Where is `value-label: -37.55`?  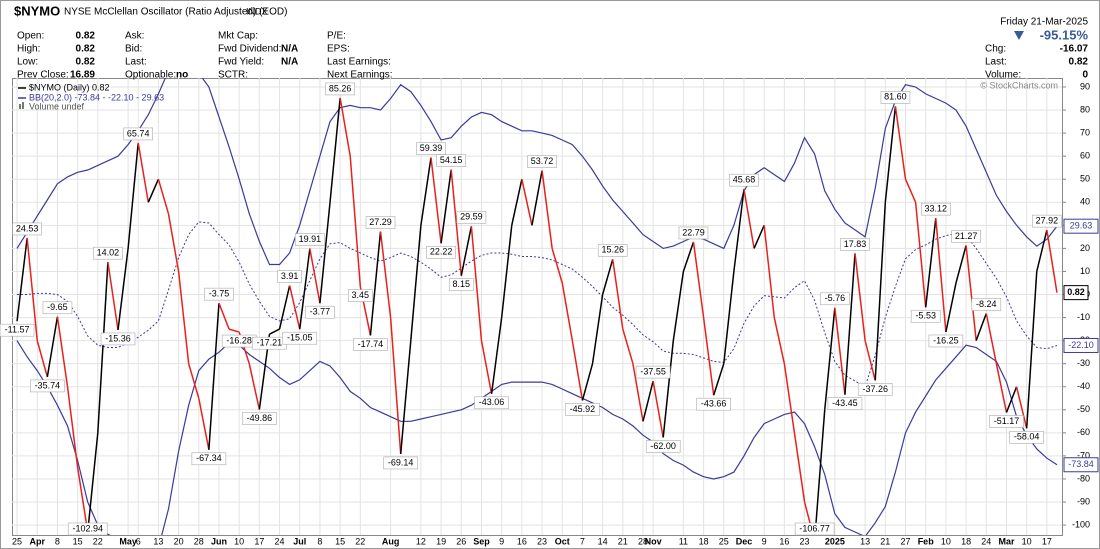 value-label: -37.55 is located at coordinates (653, 371).